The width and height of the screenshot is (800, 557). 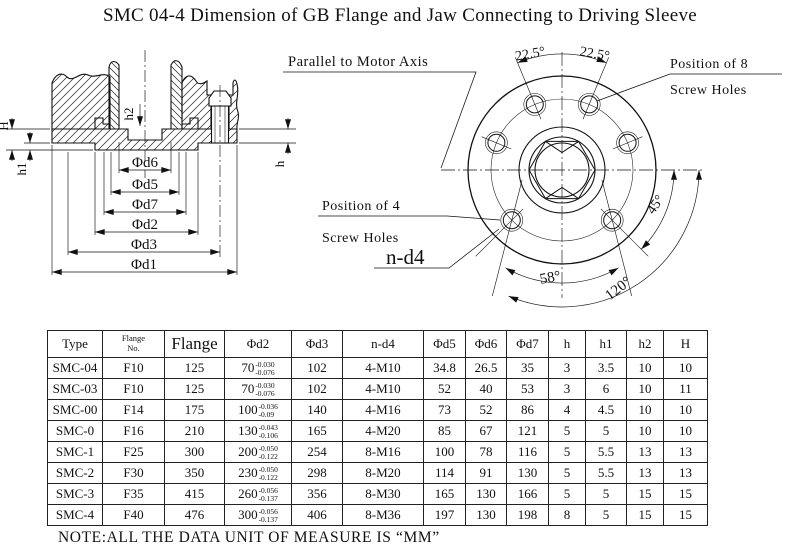 I want to click on table-cell: 100, so click(x=444, y=452).